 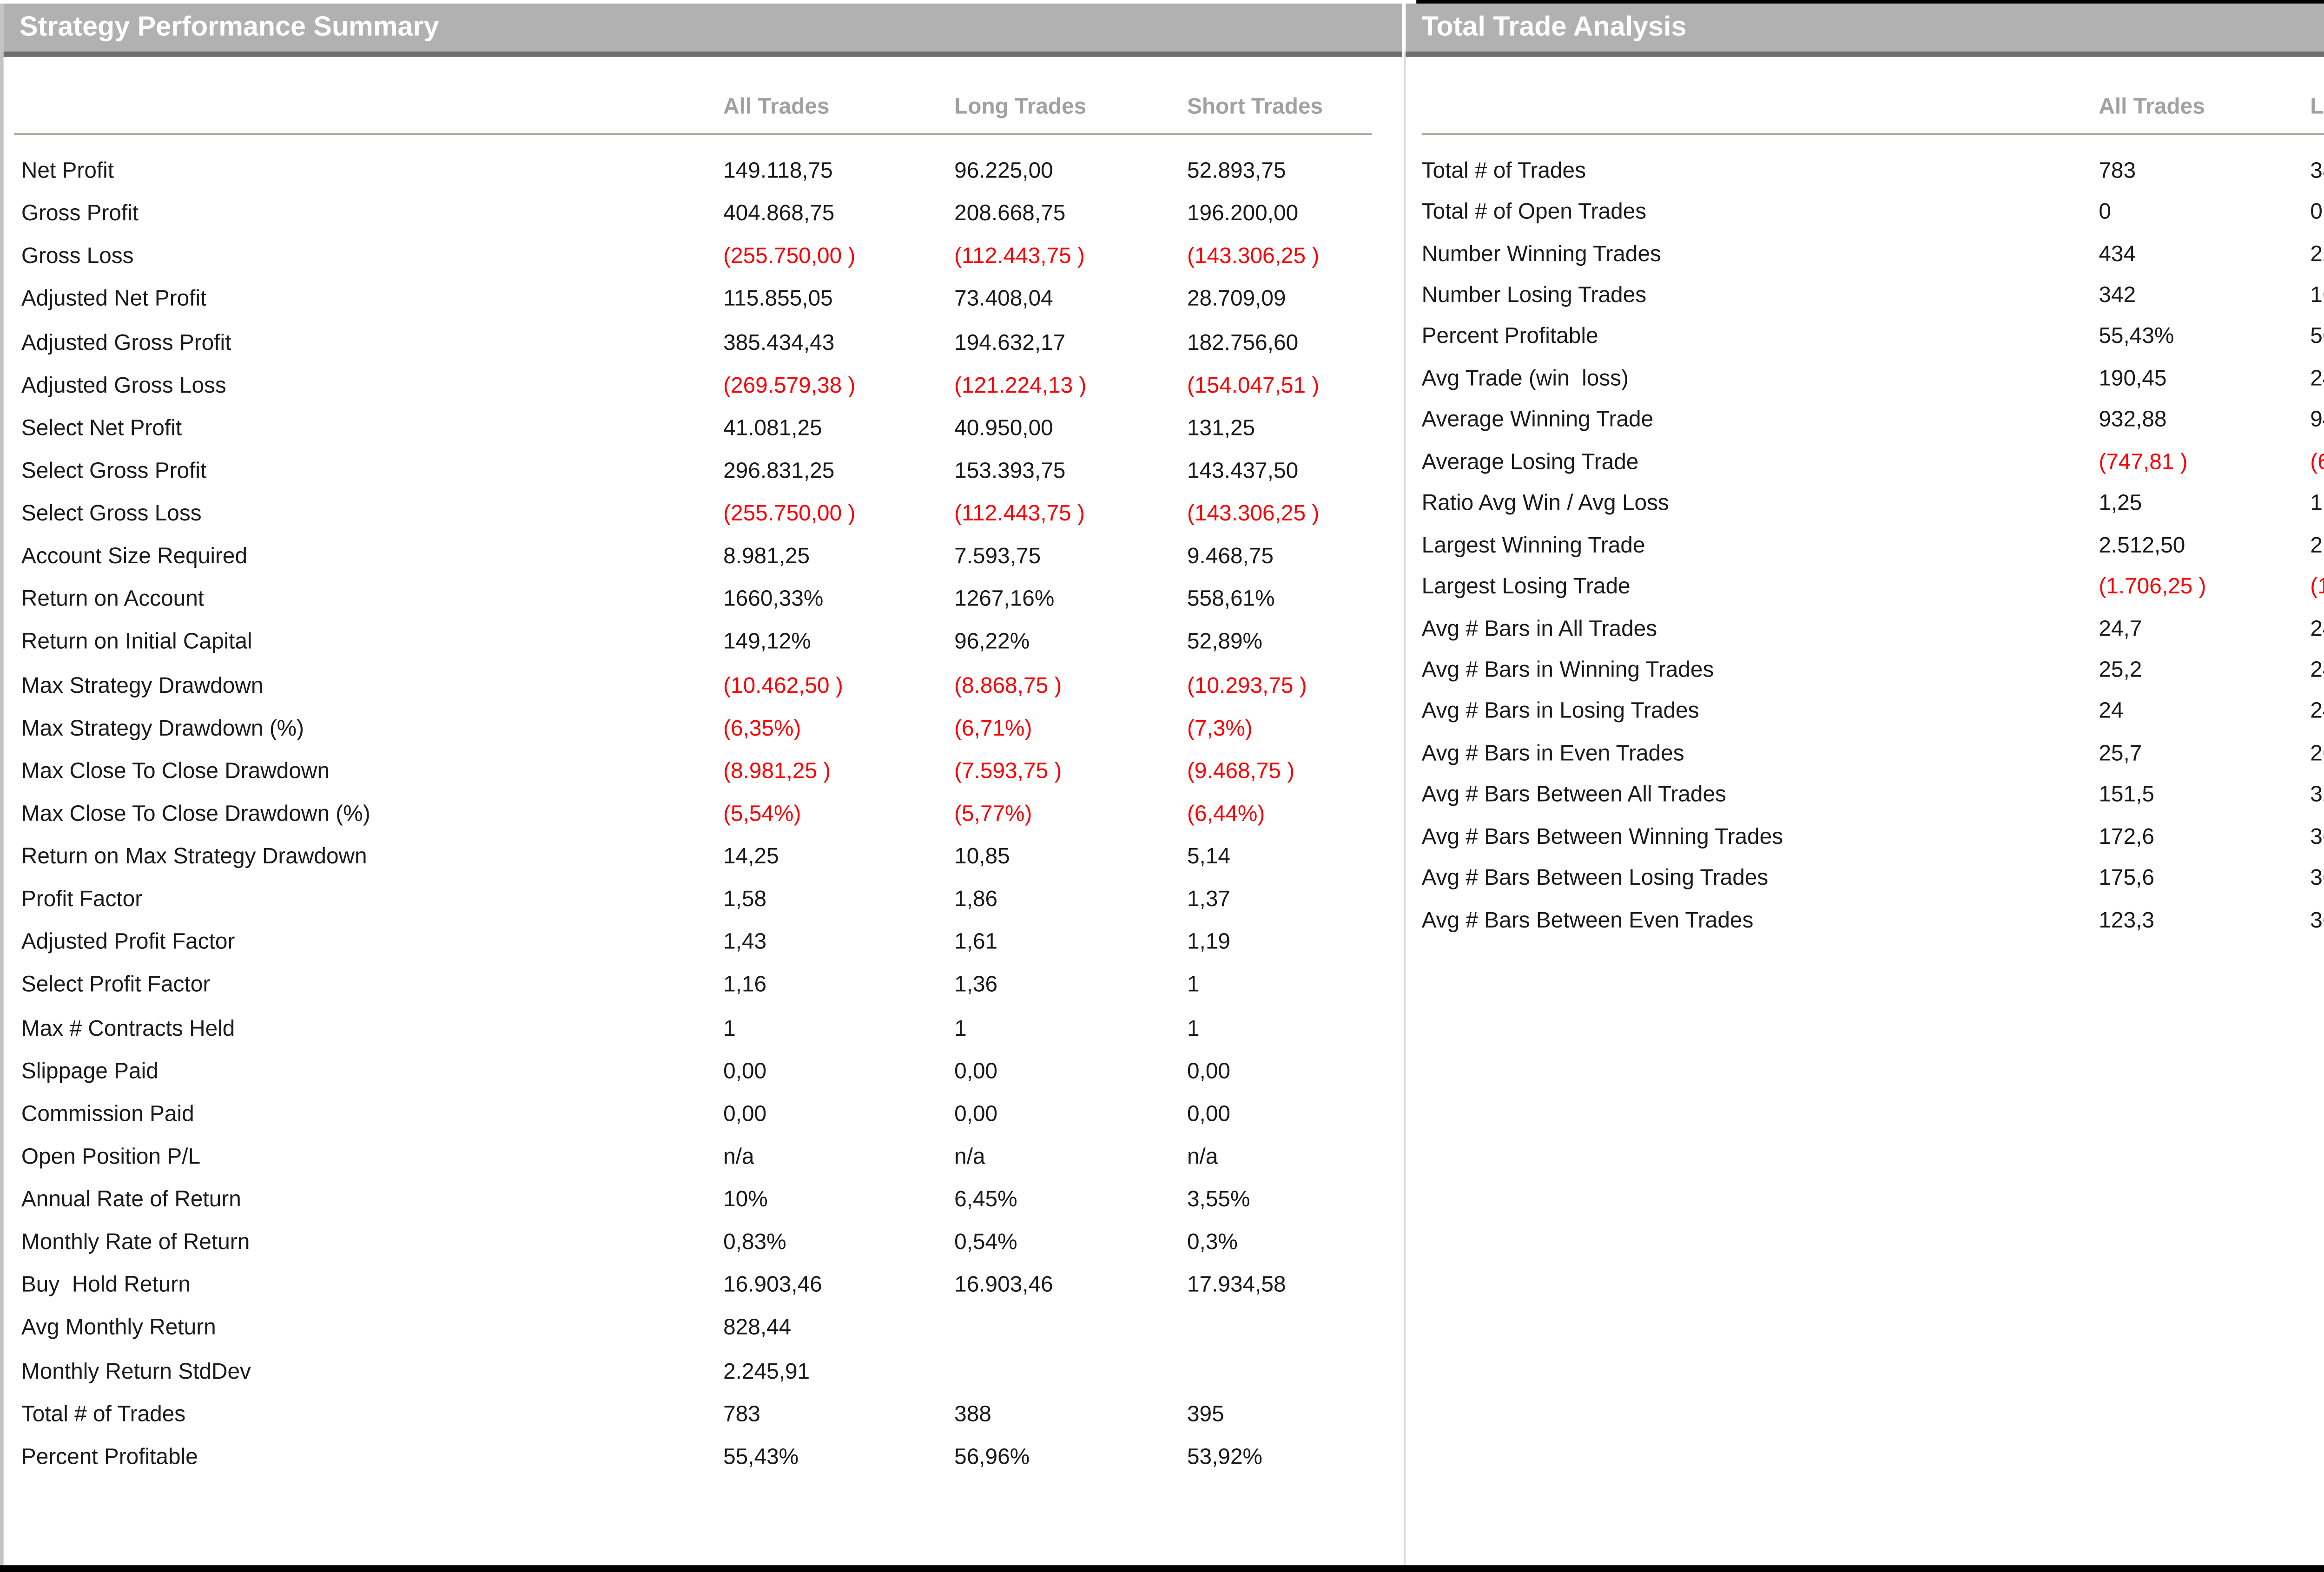 What do you see at coordinates (745, 986) in the screenshot?
I see `all-trades-value: 1,16` at bounding box center [745, 986].